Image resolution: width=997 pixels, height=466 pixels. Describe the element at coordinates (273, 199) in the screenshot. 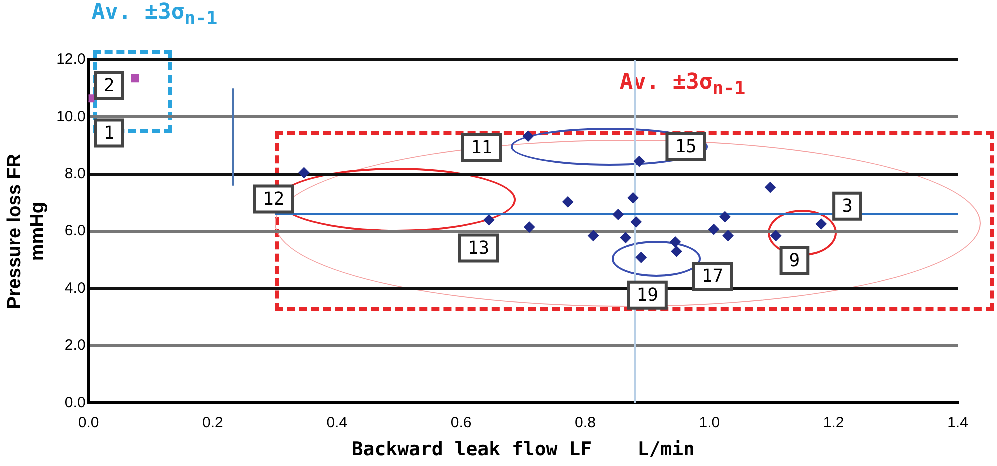

I see `annotation: 12` at that location.